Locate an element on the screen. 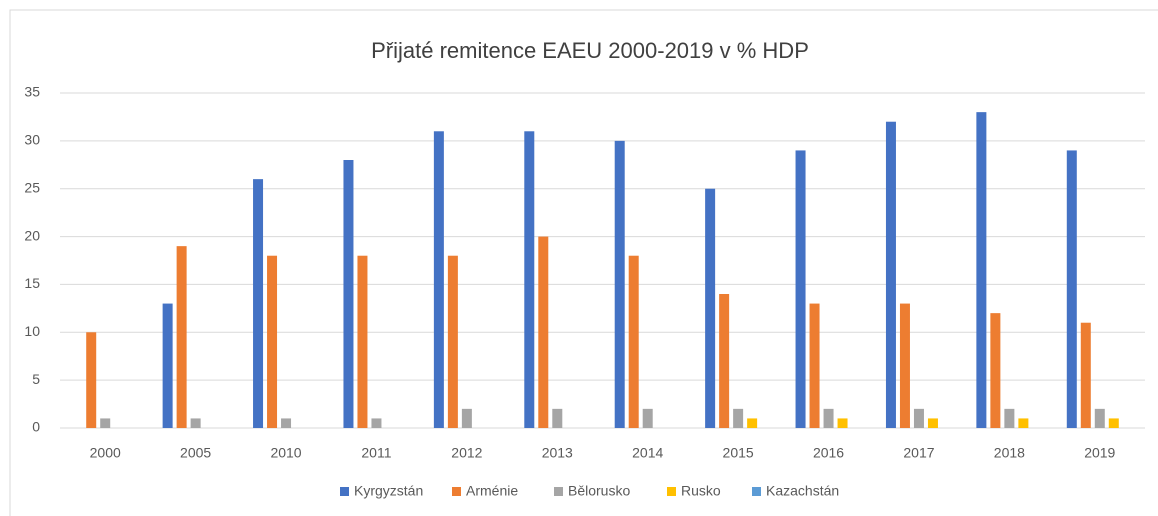 This screenshot has height=516, width=1158. x-tick-label: 2005 is located at coordinates (195, 453).